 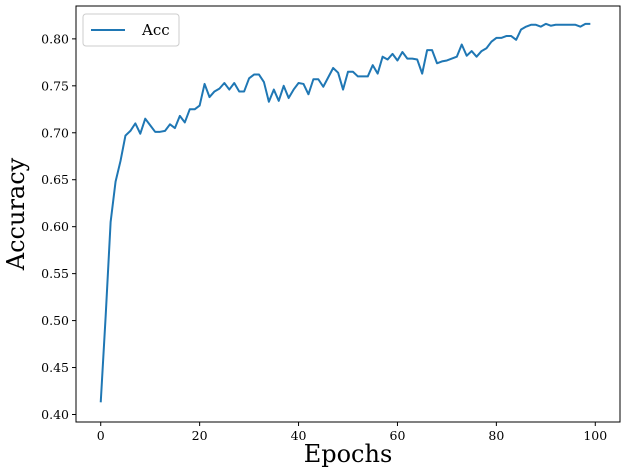 What do you see at coordinates (55, 38) in the screenshot?
I see `y-tick-label: 0.80` at bounding box center [55, 38].